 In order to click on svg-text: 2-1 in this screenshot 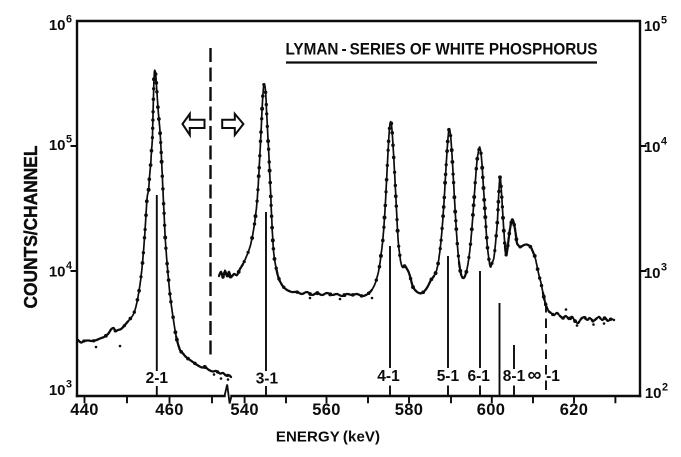, I will do `click(157, 378)`.